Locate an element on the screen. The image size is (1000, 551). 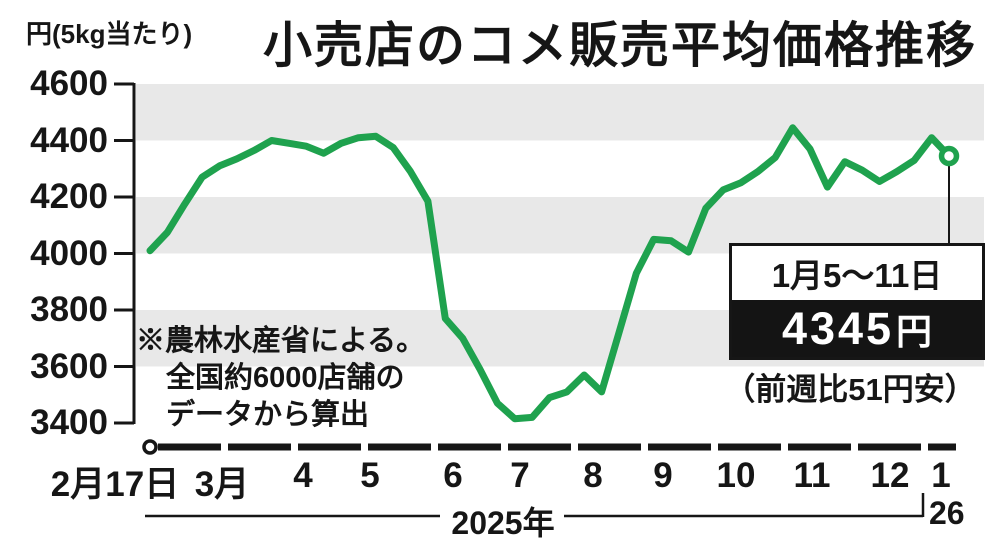
x-axis-month-label: 10 is located at coordinates (736, 475).